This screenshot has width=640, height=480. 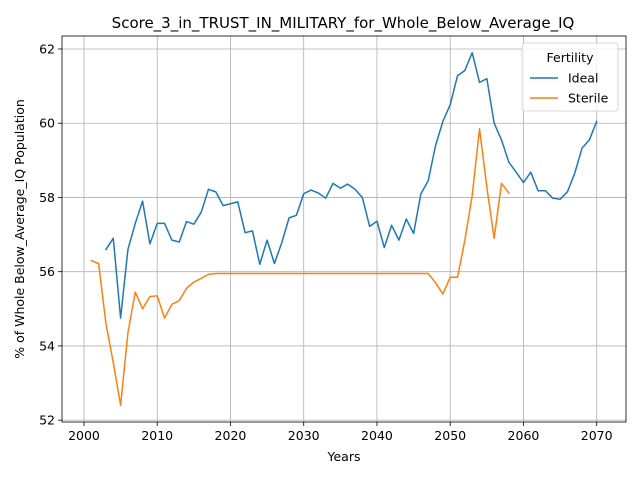 What do you see at coordinates (588, 98) in the screenshot?
I see `legend-label-sterile: Sterile` at bounding box center [588, 98].